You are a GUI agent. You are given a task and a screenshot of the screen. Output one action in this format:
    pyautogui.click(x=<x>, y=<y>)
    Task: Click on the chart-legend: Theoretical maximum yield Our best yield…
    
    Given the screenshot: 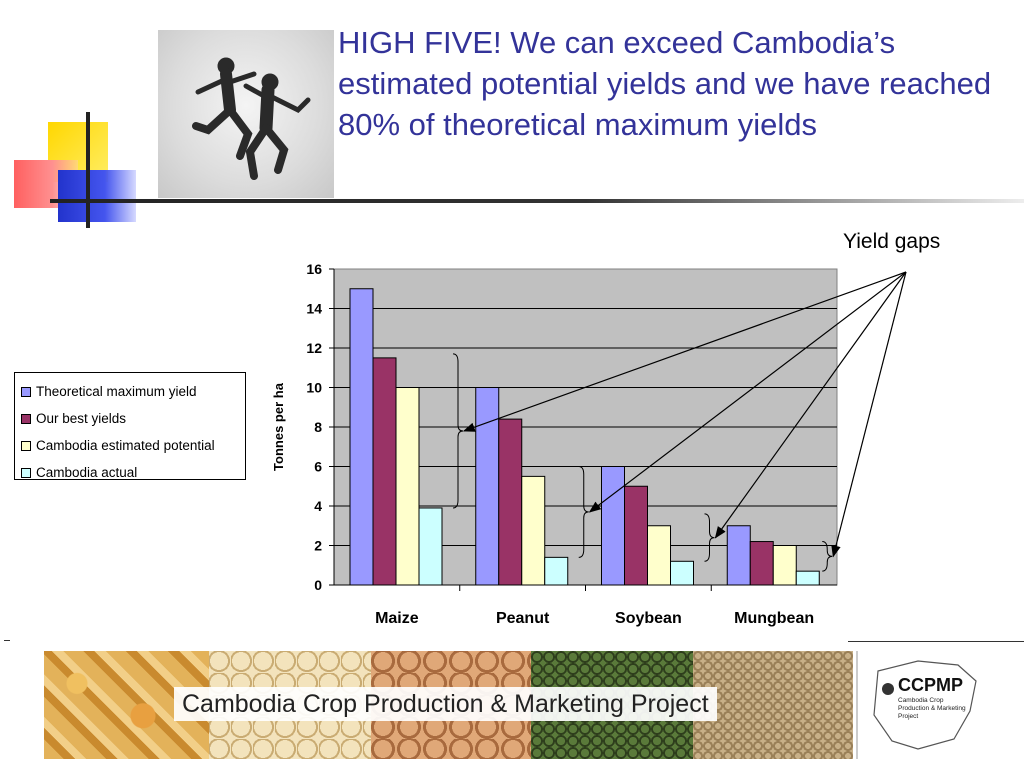 What is the action you would take?
    pyautogui.click(x=130, y=426)
    